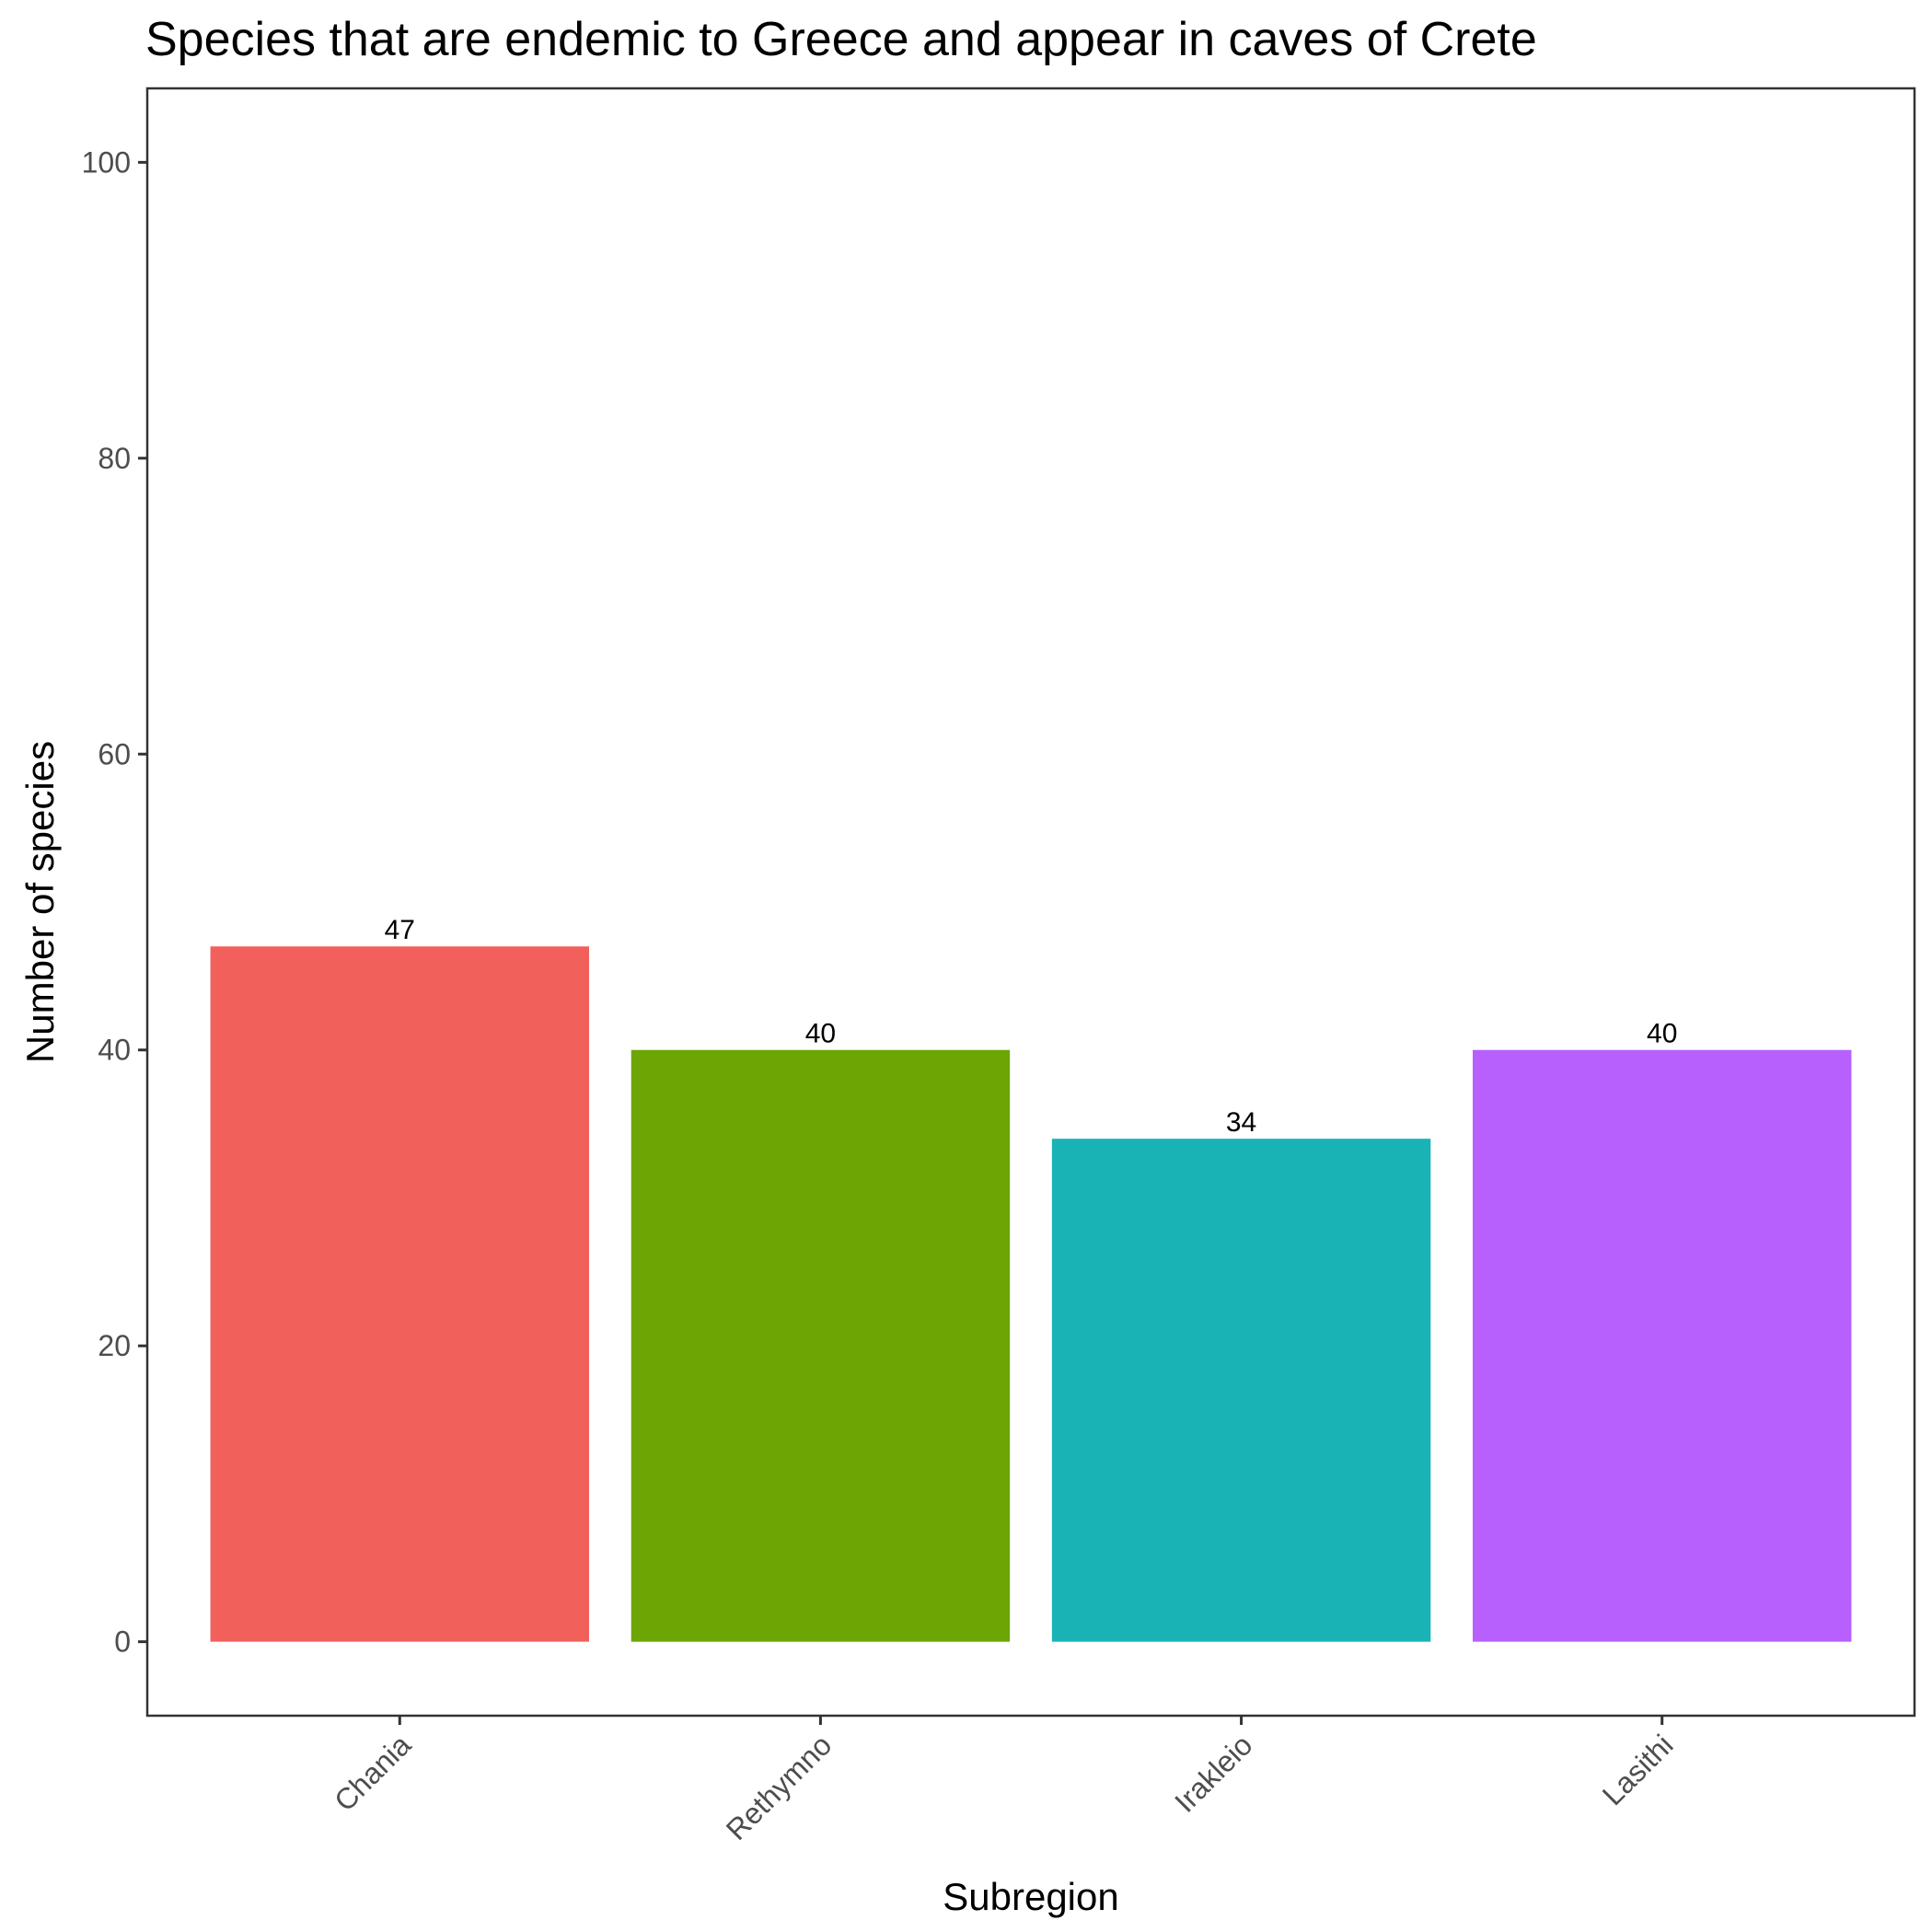 This screenshot has width=1932, height=1932. What do you see at coordinates (1213, 1773) in the screenshot?
I see `x-tick-label-irakleio: Irakleio` at bounding box center [1213, 1773].